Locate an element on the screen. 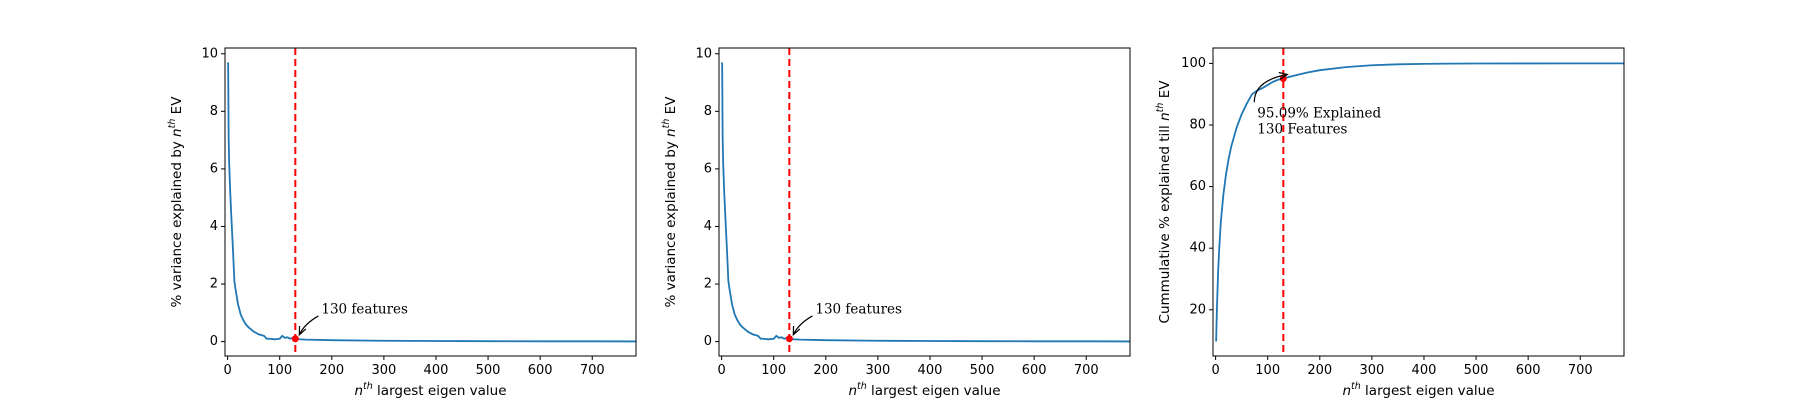 The width and height of the screenshot is (1800, 400). y-tick-label: 100 is located at coordinates (1193, 63).